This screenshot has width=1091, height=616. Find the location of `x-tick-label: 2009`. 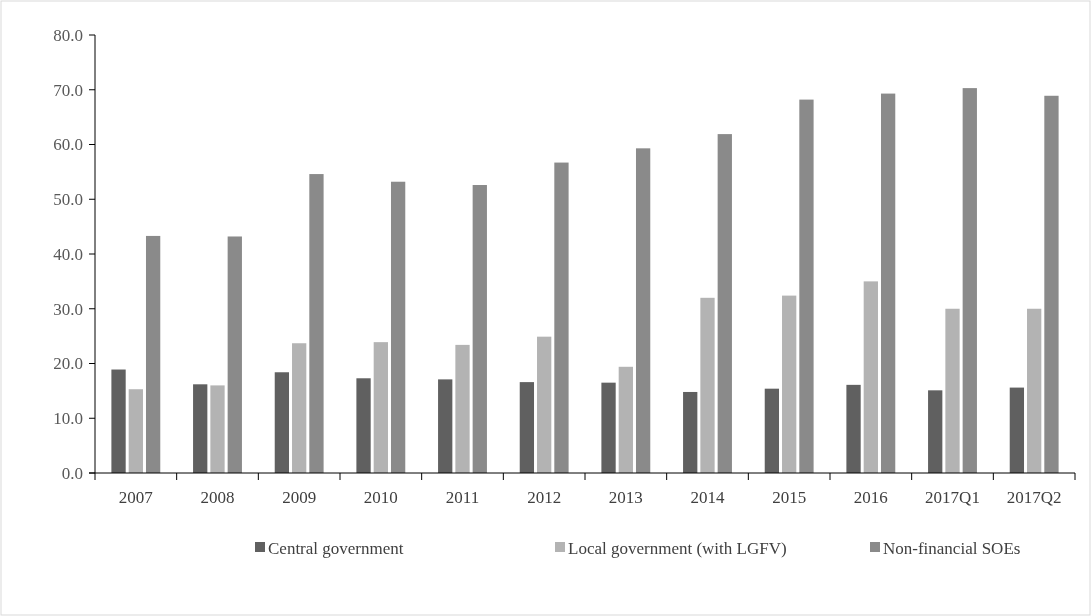

x-tick-label: 2009 is located at coordinates (299, 497).